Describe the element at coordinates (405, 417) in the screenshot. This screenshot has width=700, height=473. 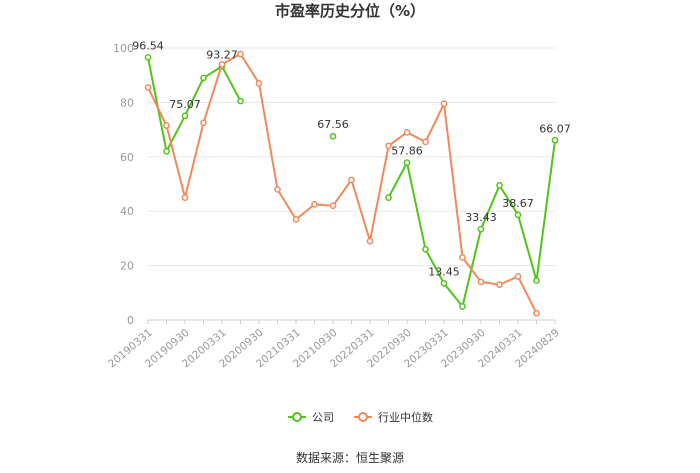
I see `legend-label: 行业中位数` at that location.